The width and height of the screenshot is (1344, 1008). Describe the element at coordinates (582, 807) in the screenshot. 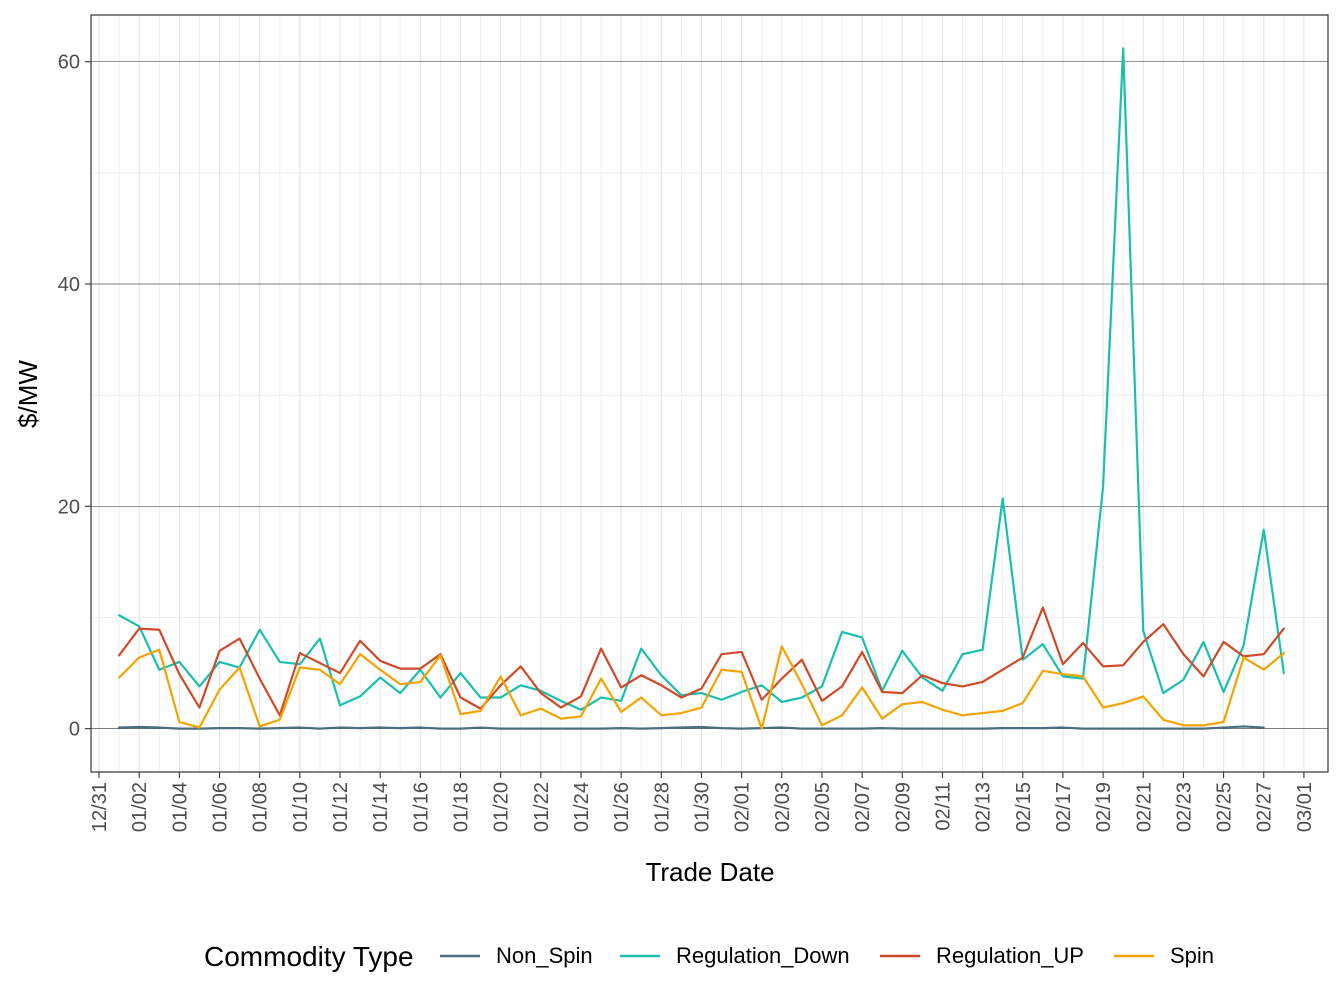

I see `x-tick-label: 01/24` at that location.